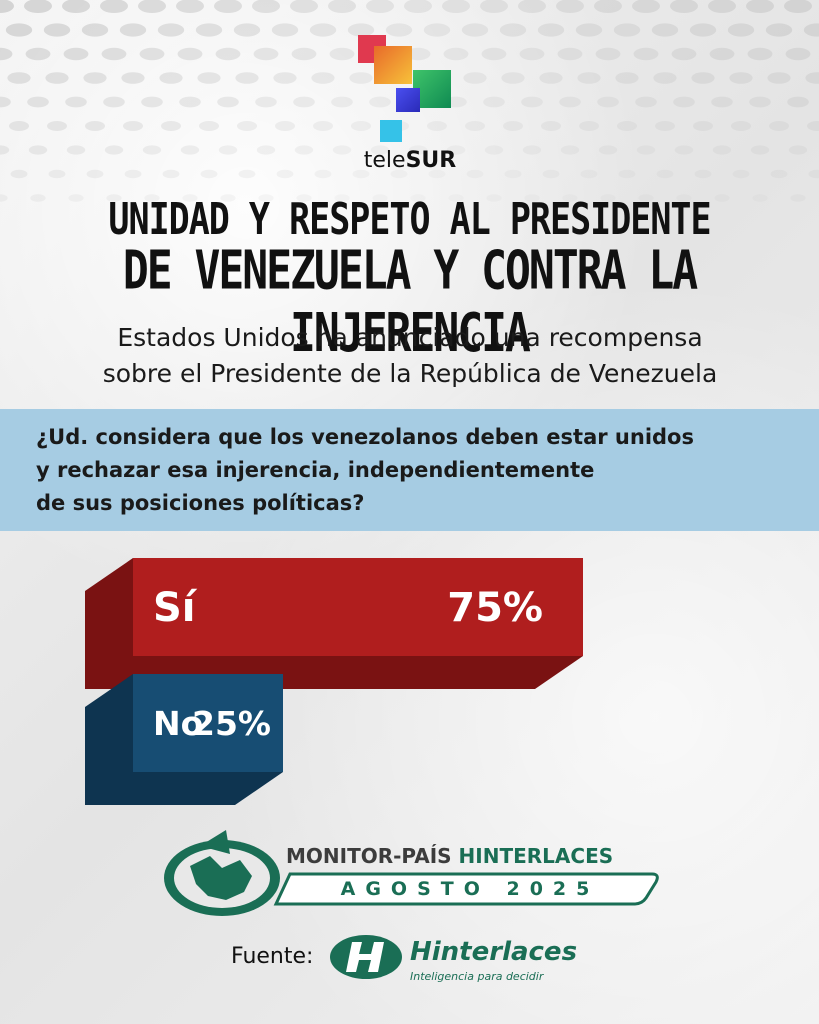  I want to click on bar-si, so click(334, 623).